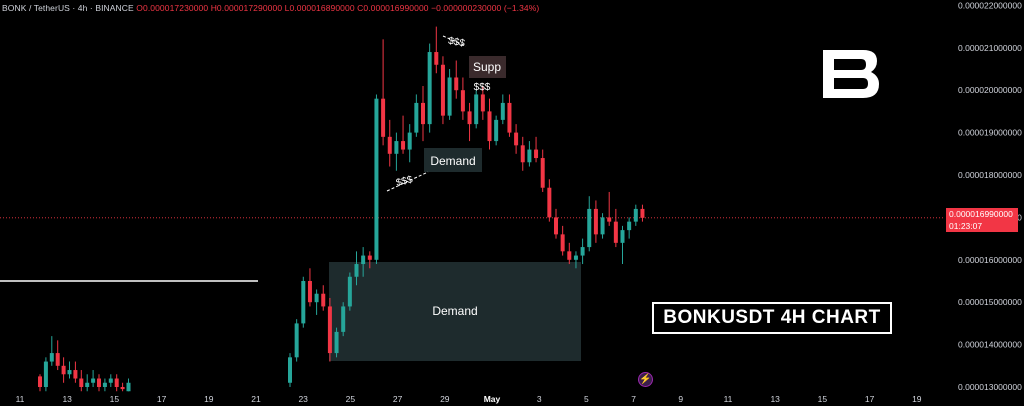  Describe the element at coordinates (492, 399) in the screenshot. I see `x-tick-label: May` at that location.